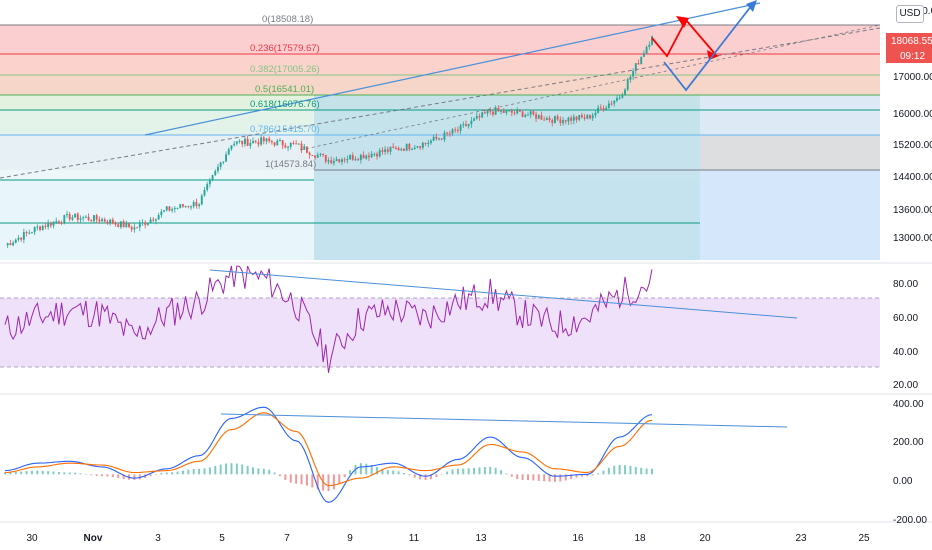 Image resolution: width=932 pixels, height=550 pixels. What do you see at coordinates (504, 420) in the screenshot?
I see `macd-trendline` at bounding box center [504, 420].